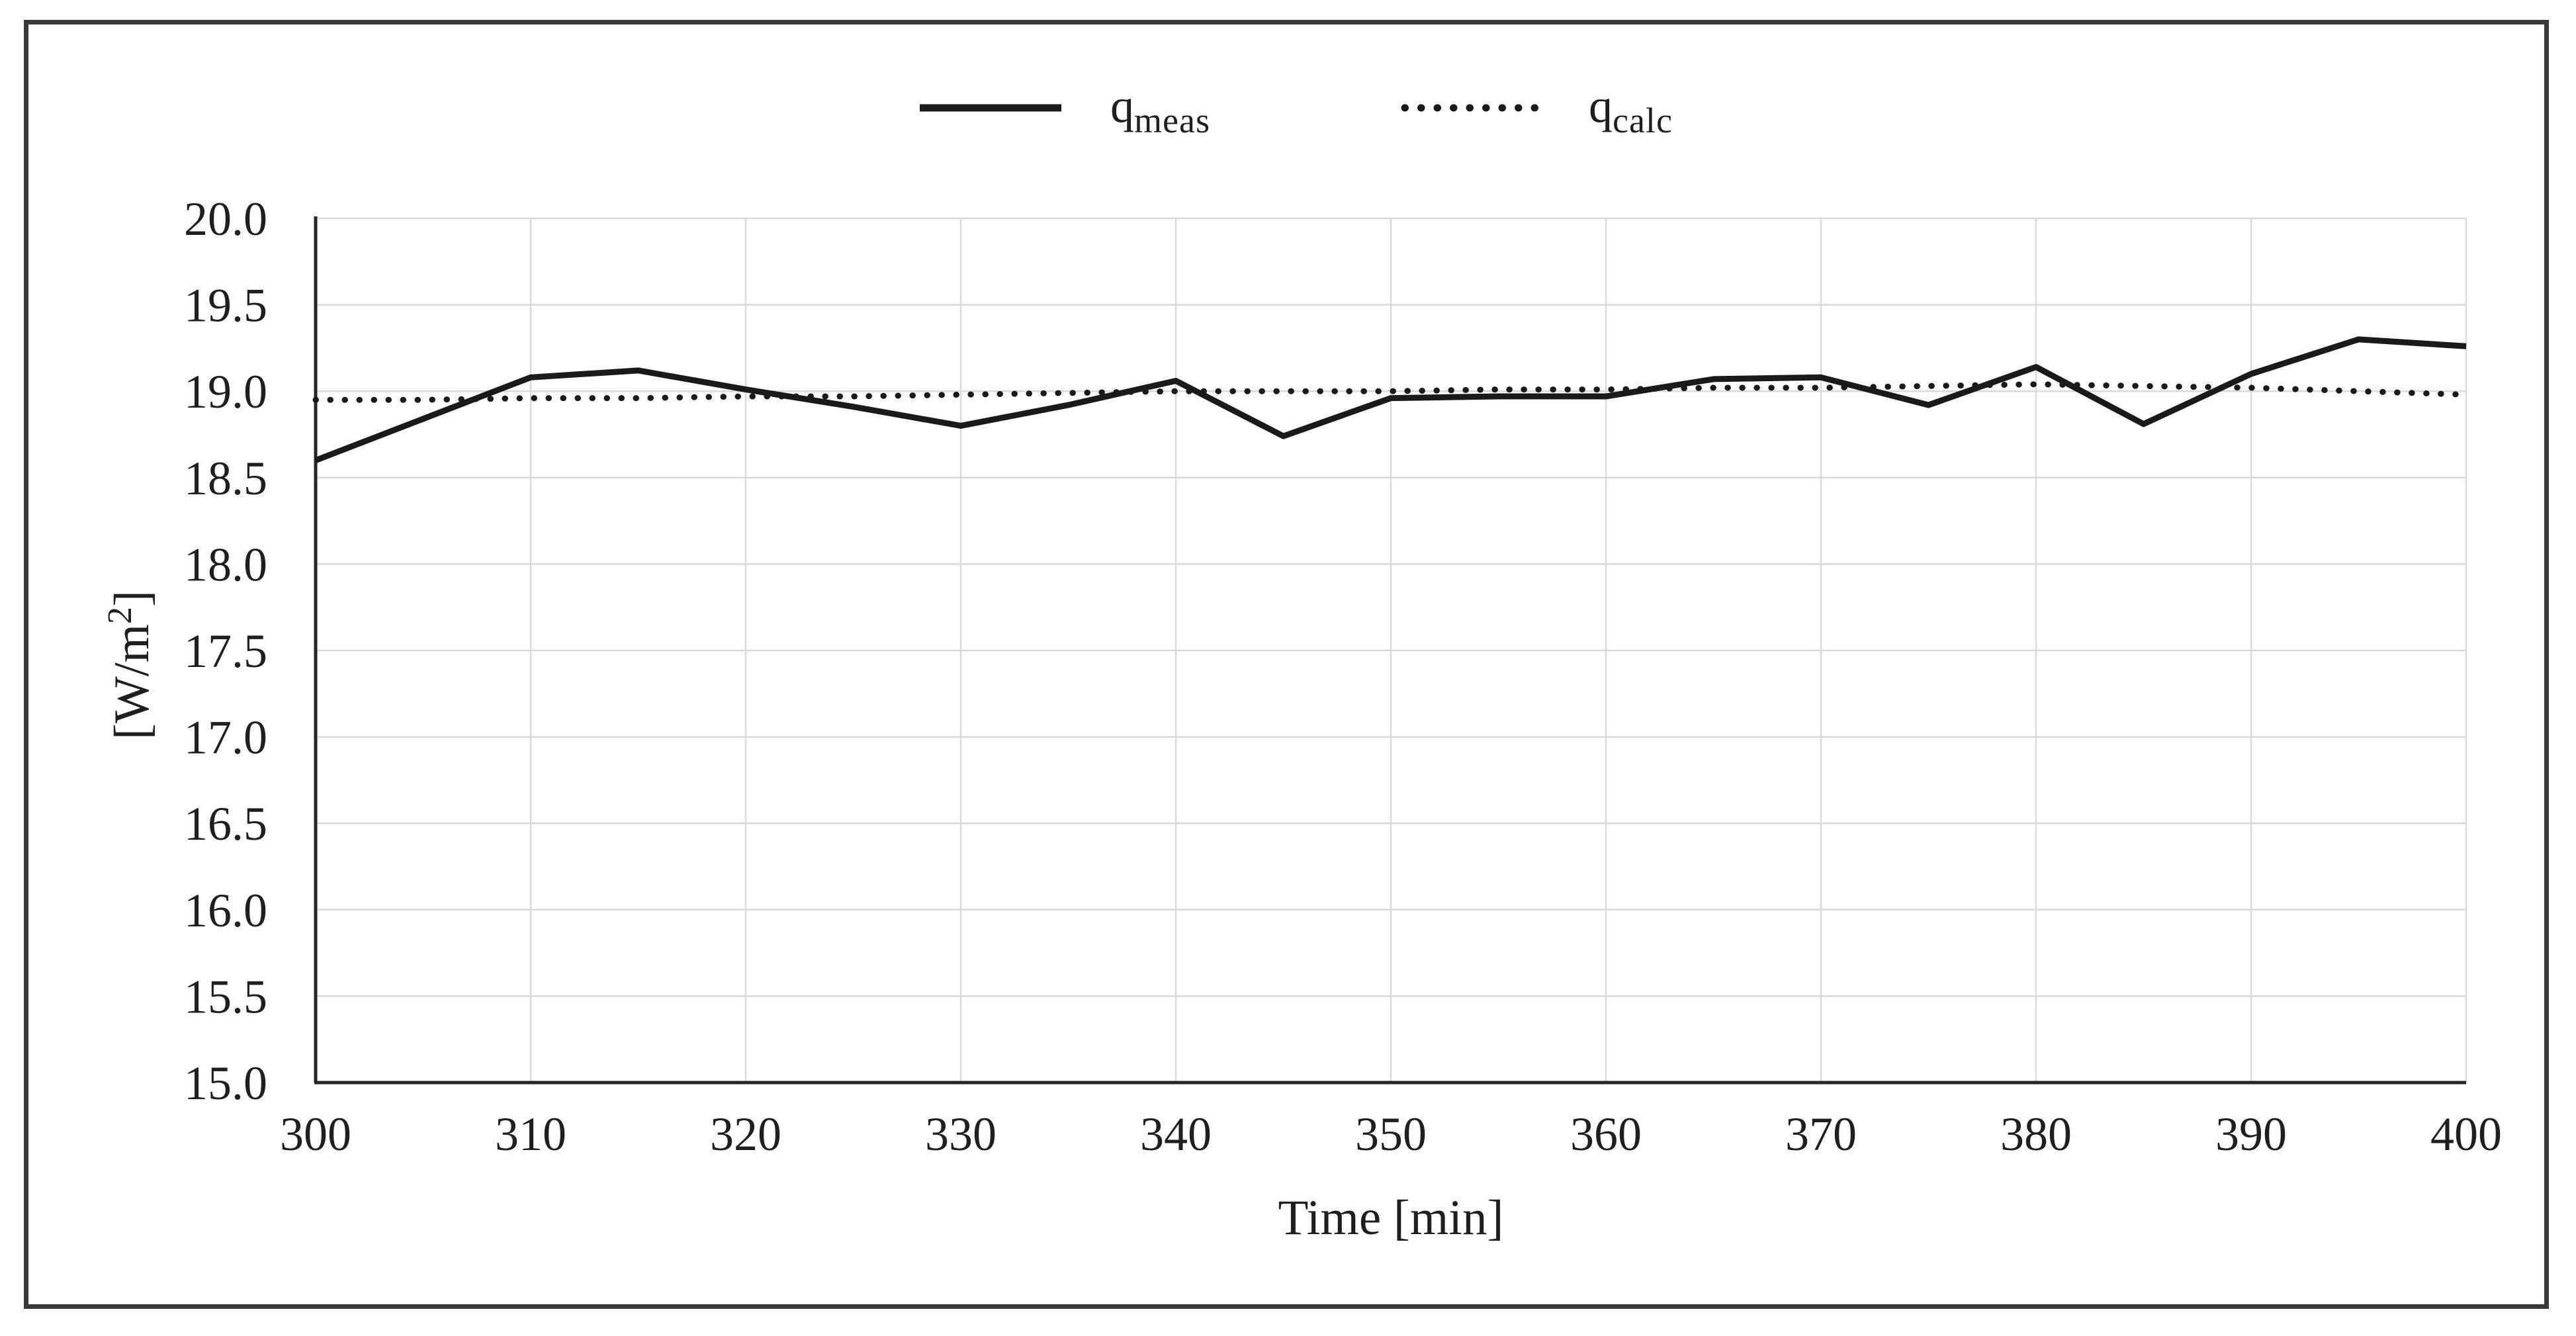  Describe the element at coordinates (225, 651) in the screenshot. I see `y-tick-label: 17.5` at that location.